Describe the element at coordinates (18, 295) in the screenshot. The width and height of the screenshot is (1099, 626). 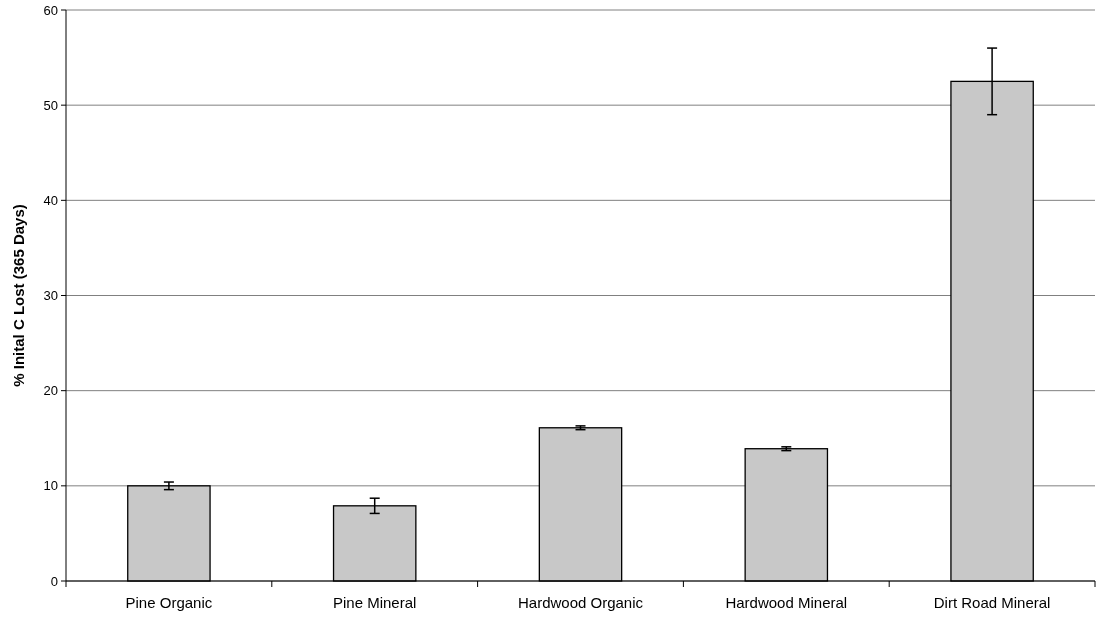
I see `y-axis-title: % Inital C Lost (365 Days)` at that location.